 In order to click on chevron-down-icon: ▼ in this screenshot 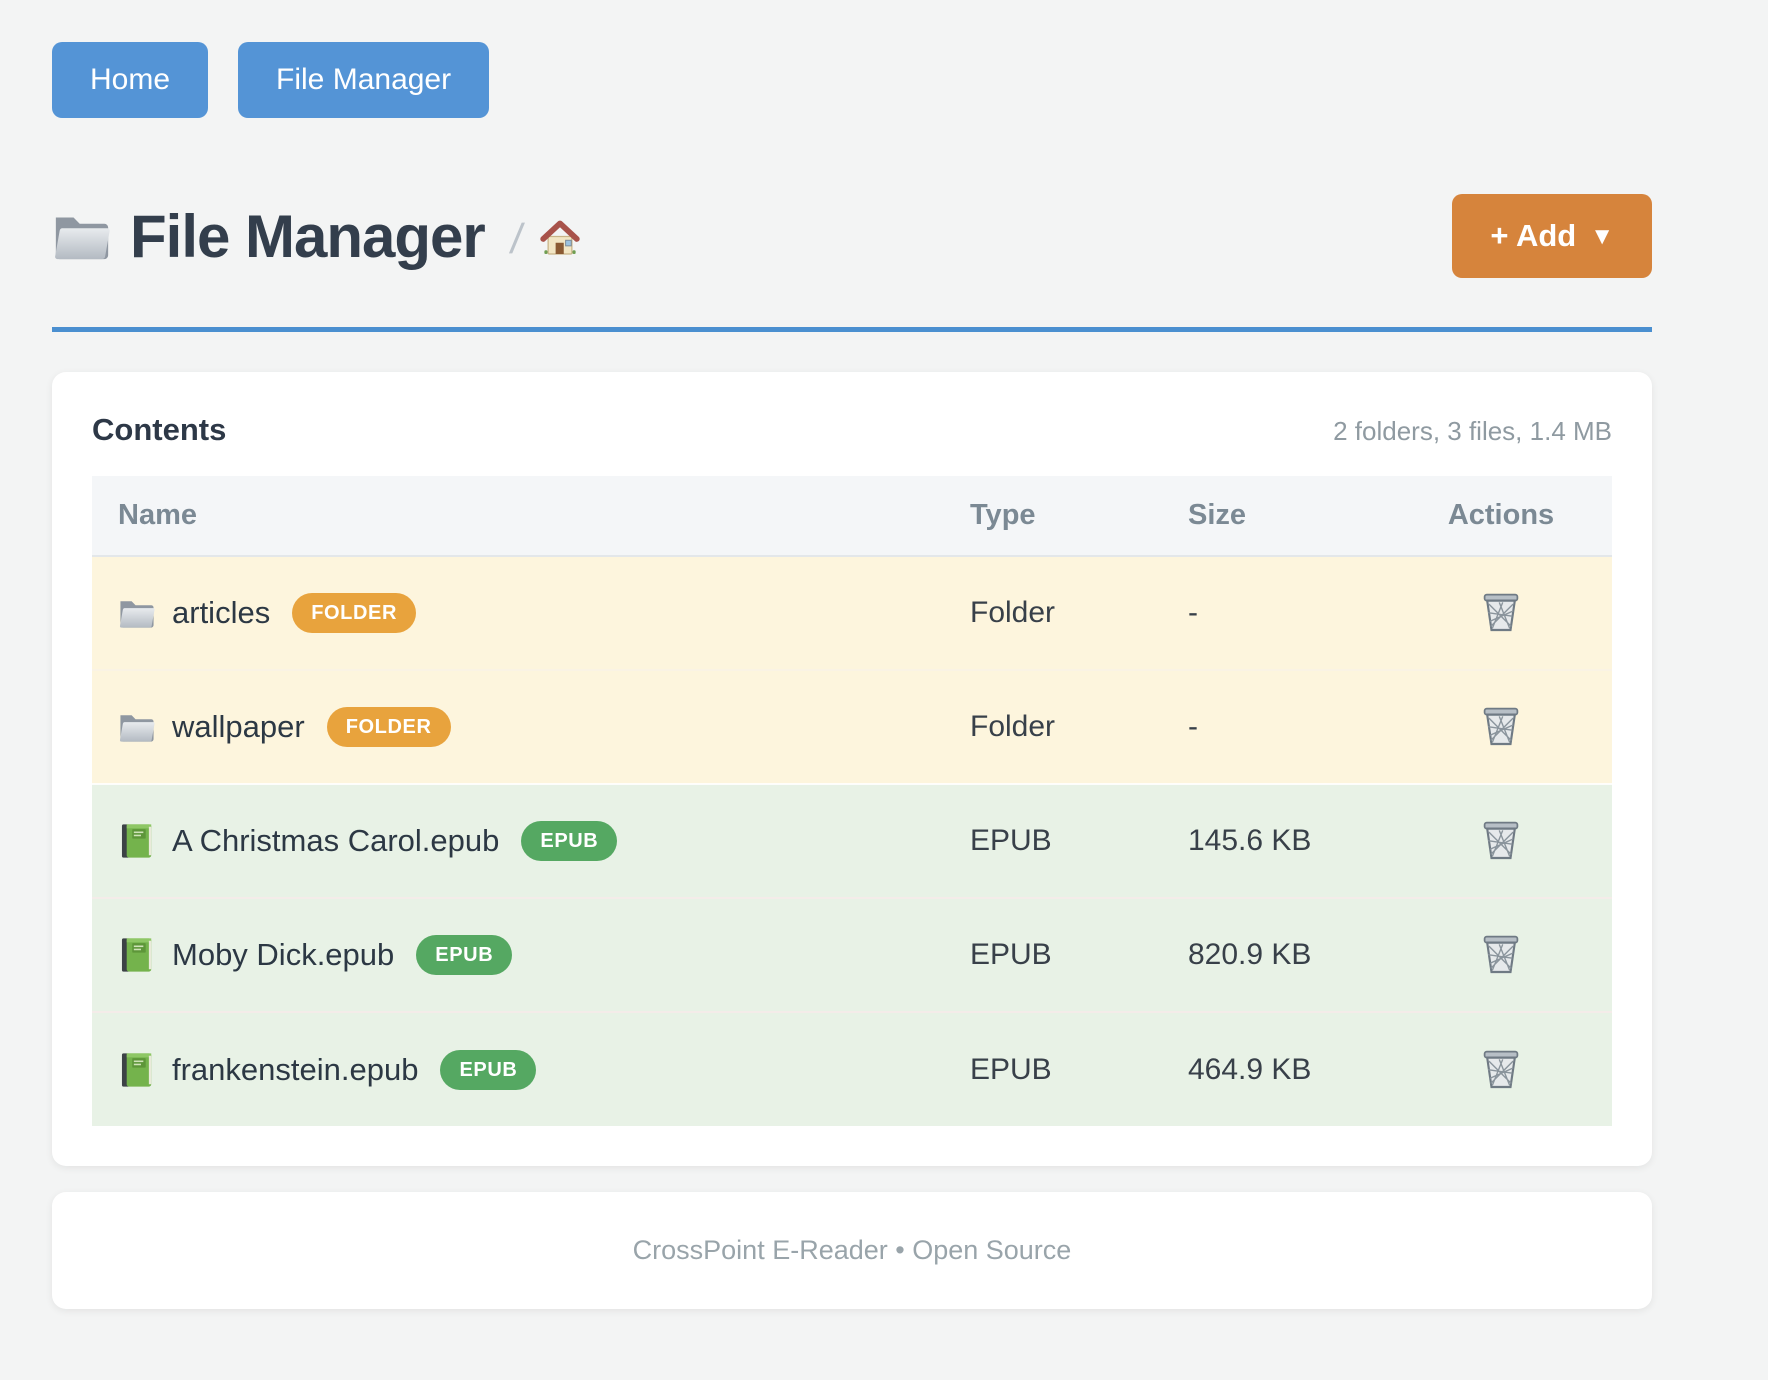, I will do `click(1602, 236)`.